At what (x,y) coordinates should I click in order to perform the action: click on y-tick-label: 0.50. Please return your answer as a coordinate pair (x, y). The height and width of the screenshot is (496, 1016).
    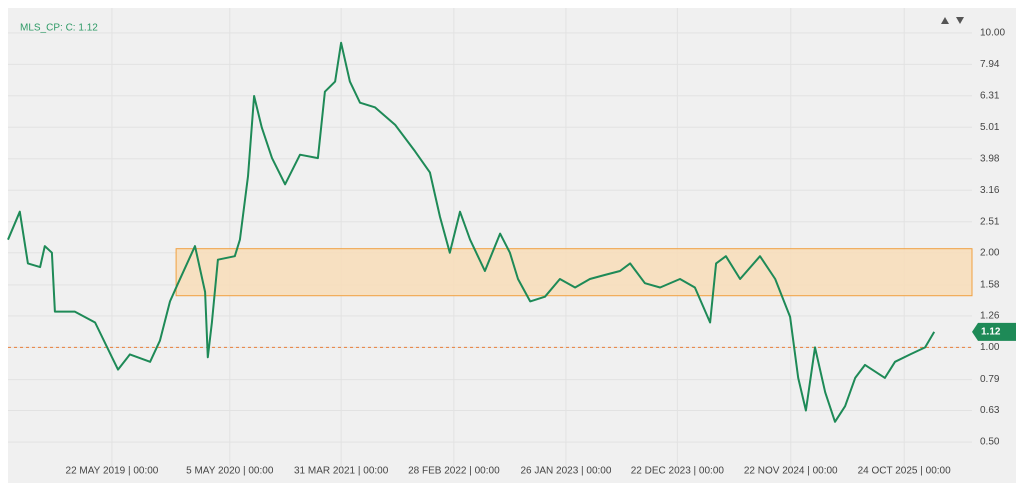
    Looking at the image, I should click on (990, 442).